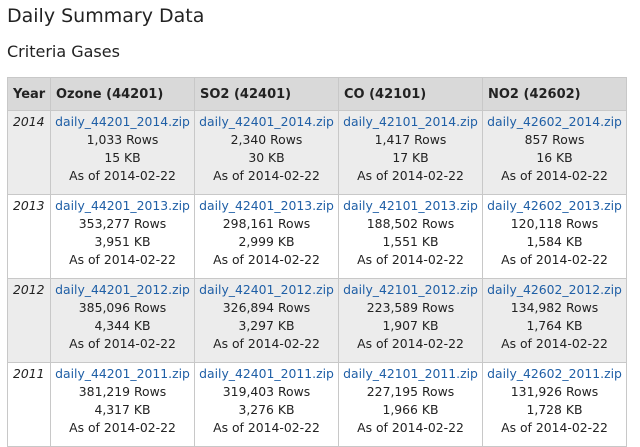 The image size is (640, 447). Describe the element at coordinates (410, 289) in the screenshot. I see `download-link: daily_42101_2012.zip` at that location.